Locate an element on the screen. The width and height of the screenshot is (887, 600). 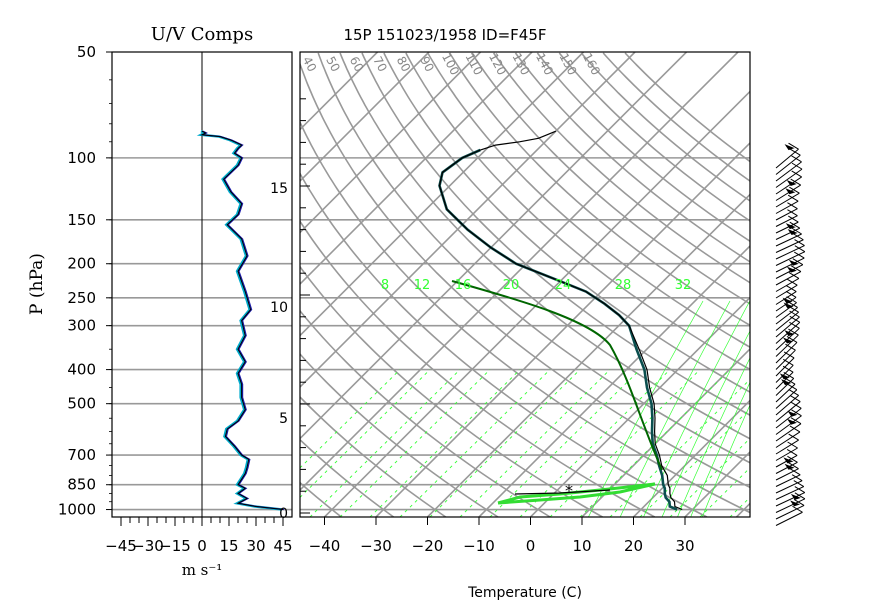
pressure-label: 50 is located at coordinates (86, 52).